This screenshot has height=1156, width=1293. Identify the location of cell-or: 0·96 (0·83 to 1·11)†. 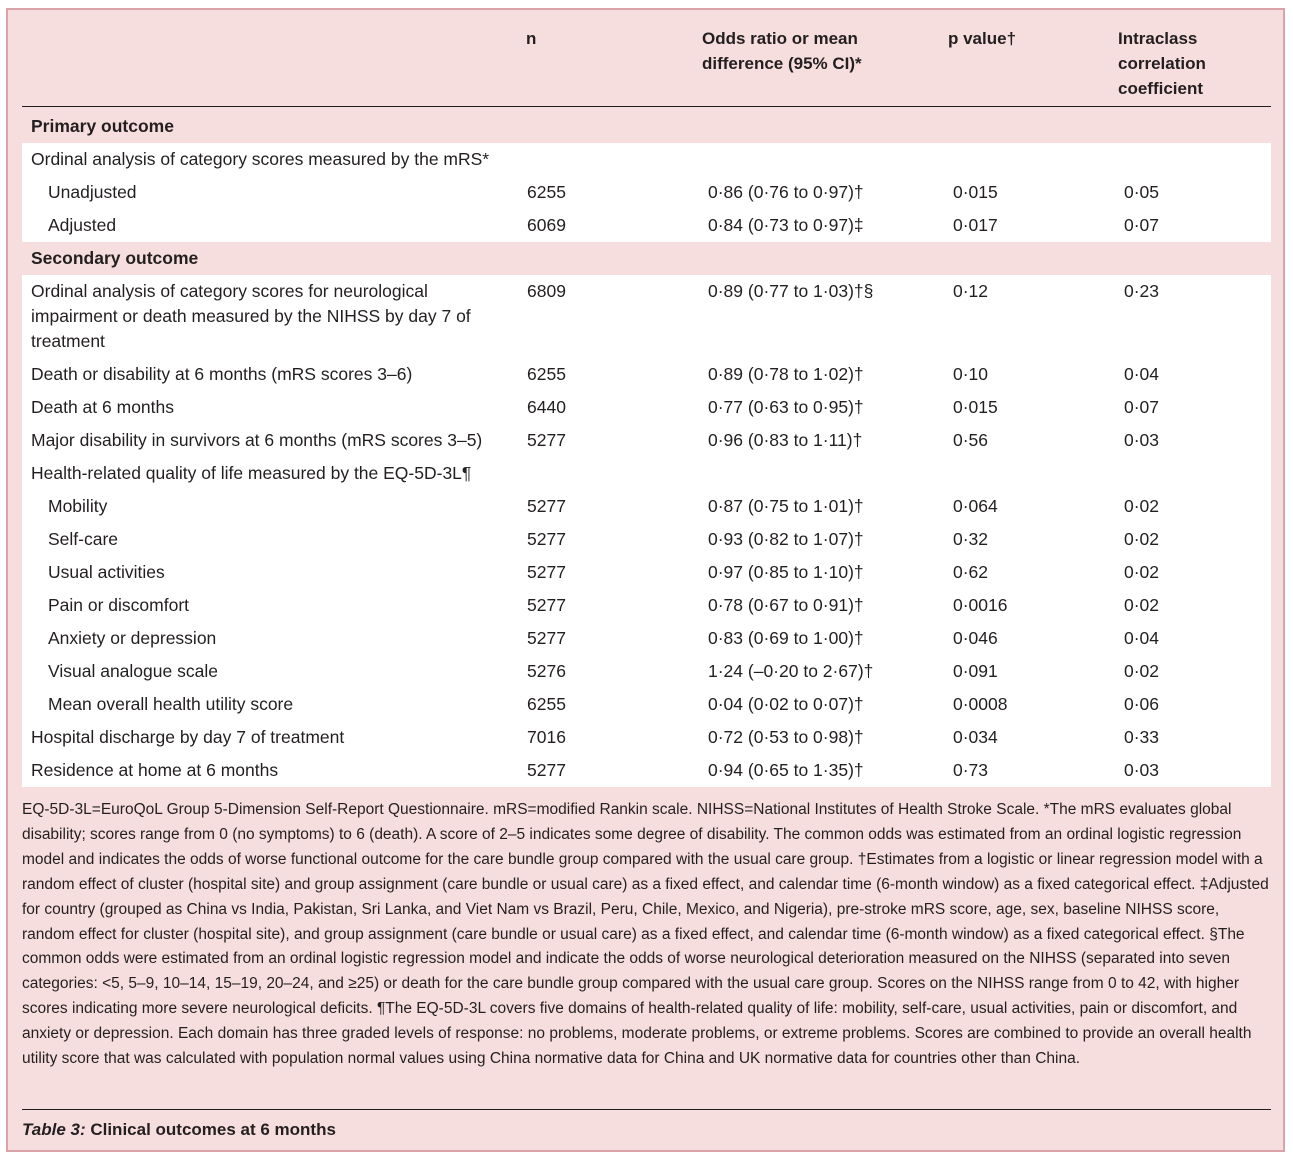
(785, 440).